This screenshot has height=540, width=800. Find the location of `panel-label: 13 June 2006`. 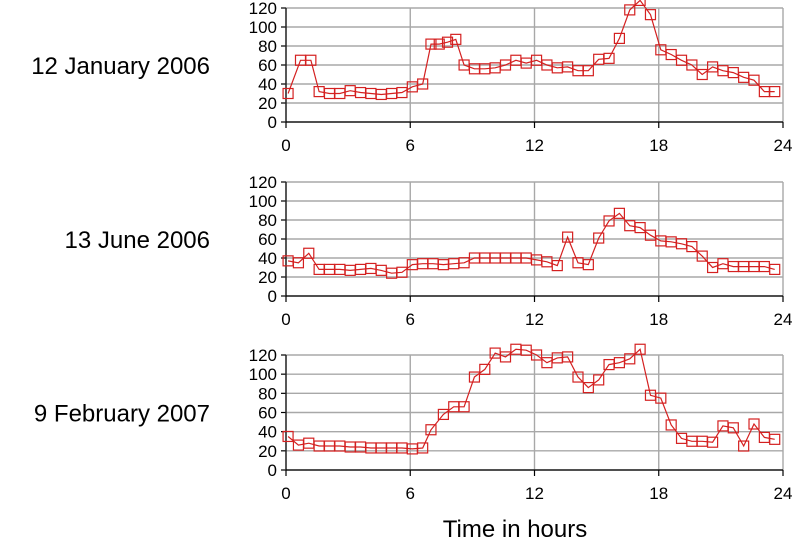

panel-label: 13 June 2006 is located at coordinates (137, 240).